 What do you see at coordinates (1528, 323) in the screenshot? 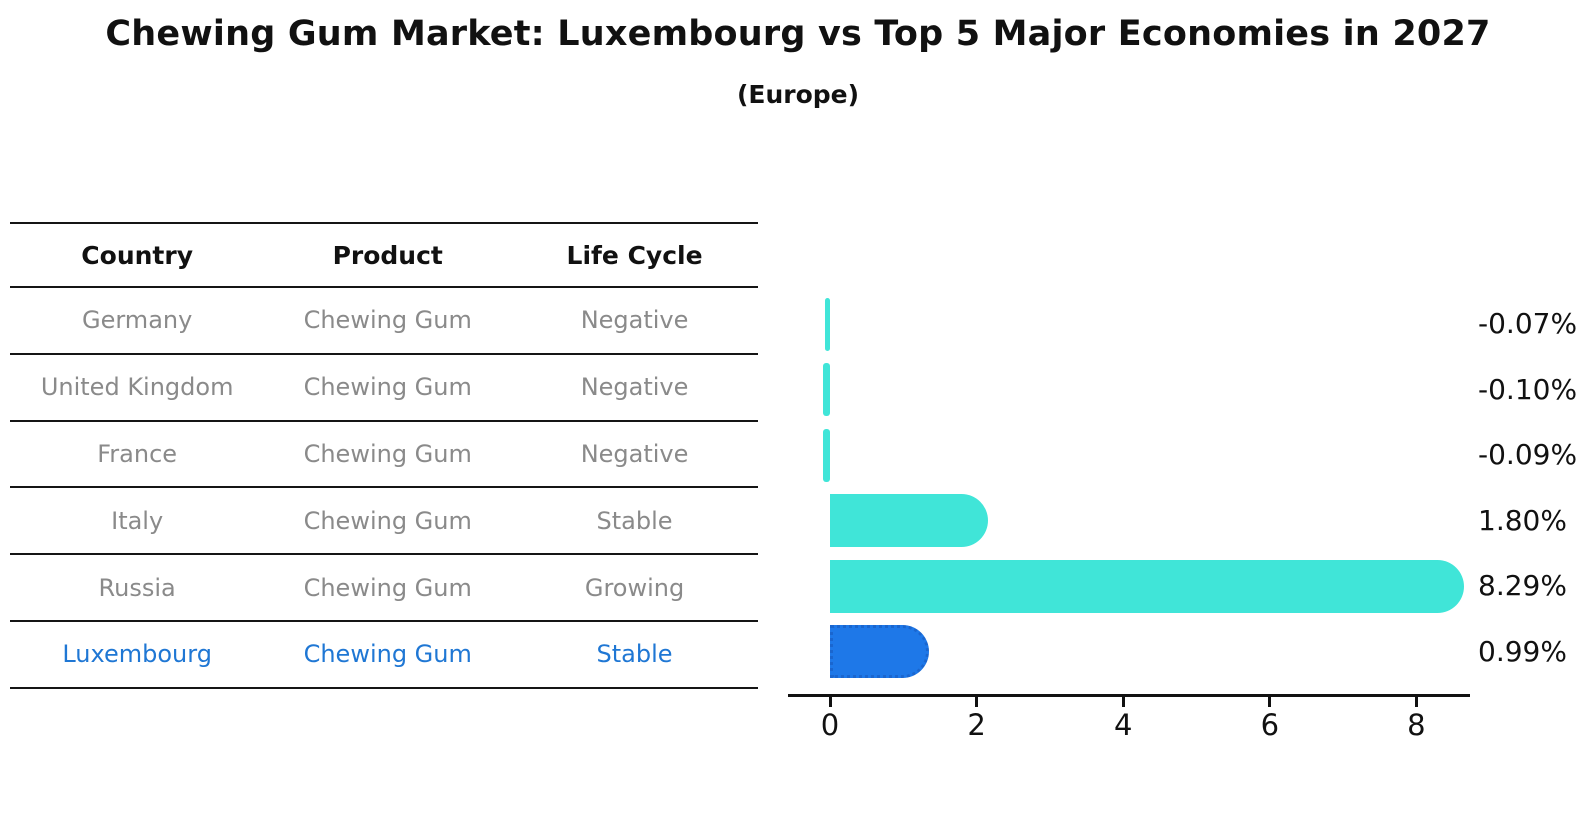
I see `value-label-germany: -0.07%` at bounding box center [1528, 323].